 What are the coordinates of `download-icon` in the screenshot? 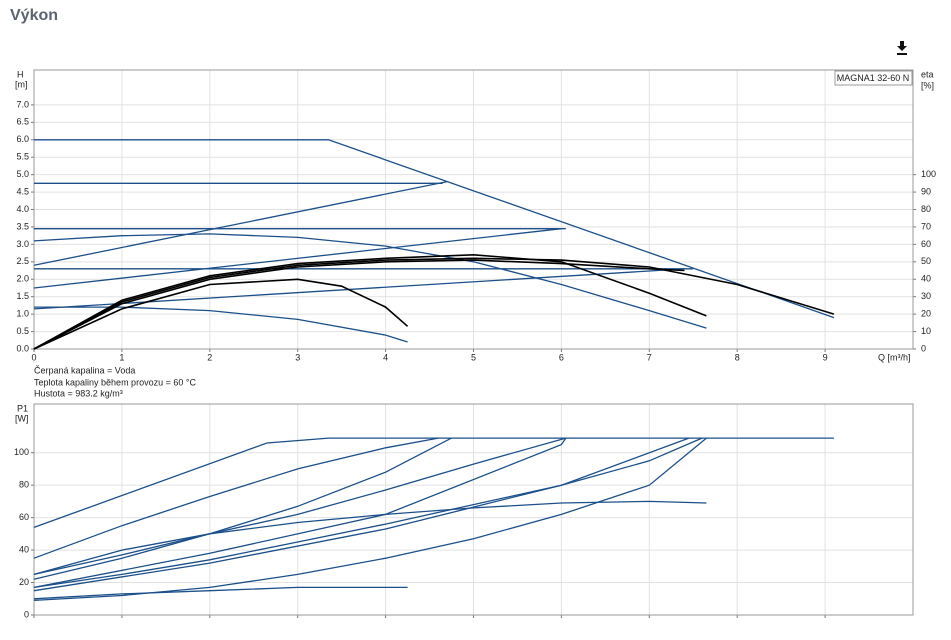 It's located at (902, 48).